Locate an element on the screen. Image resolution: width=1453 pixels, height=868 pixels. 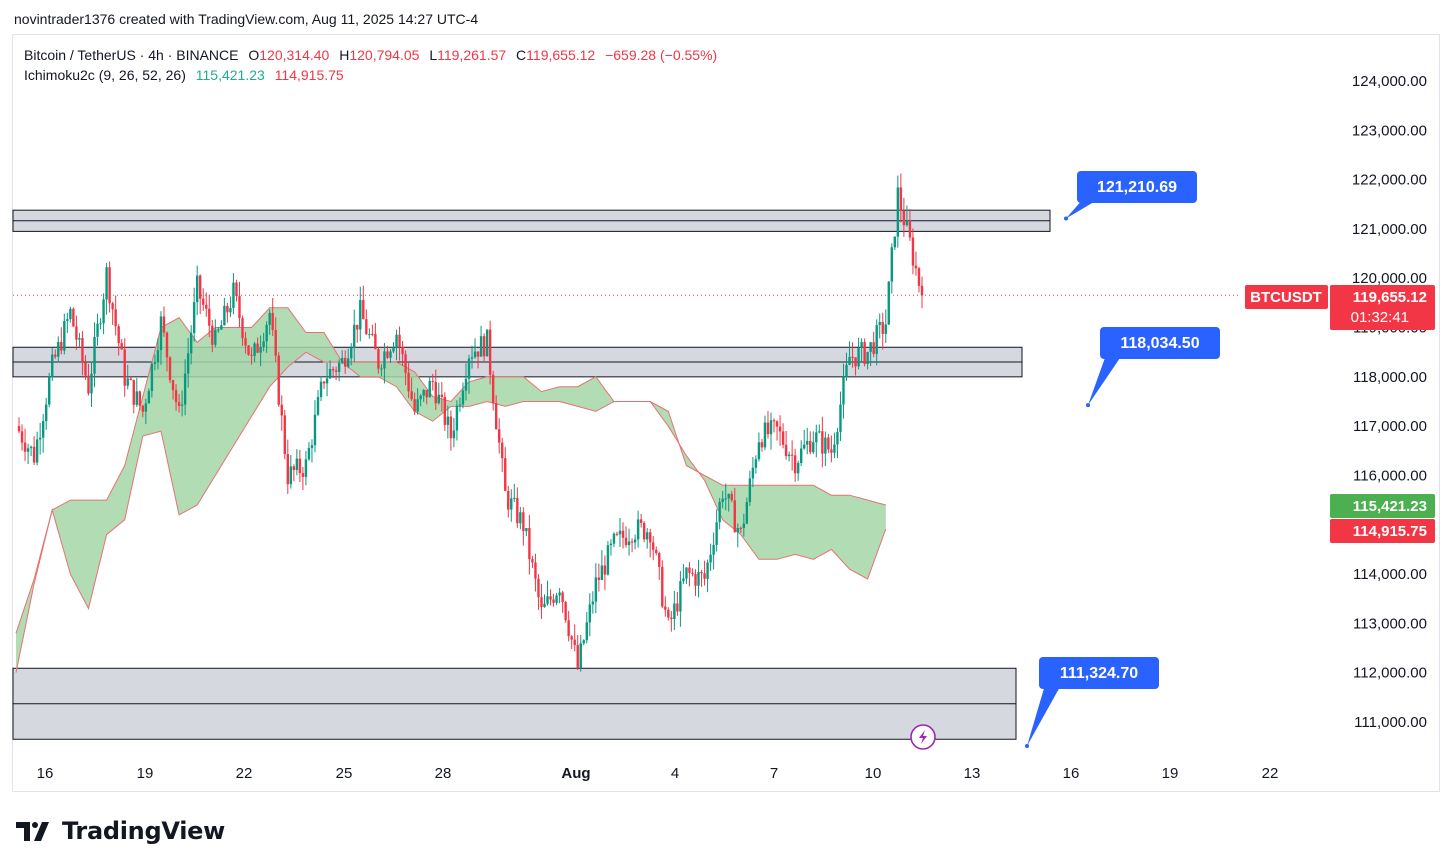
tradingview-logo: TradingView is located at coordinates (120, 831).